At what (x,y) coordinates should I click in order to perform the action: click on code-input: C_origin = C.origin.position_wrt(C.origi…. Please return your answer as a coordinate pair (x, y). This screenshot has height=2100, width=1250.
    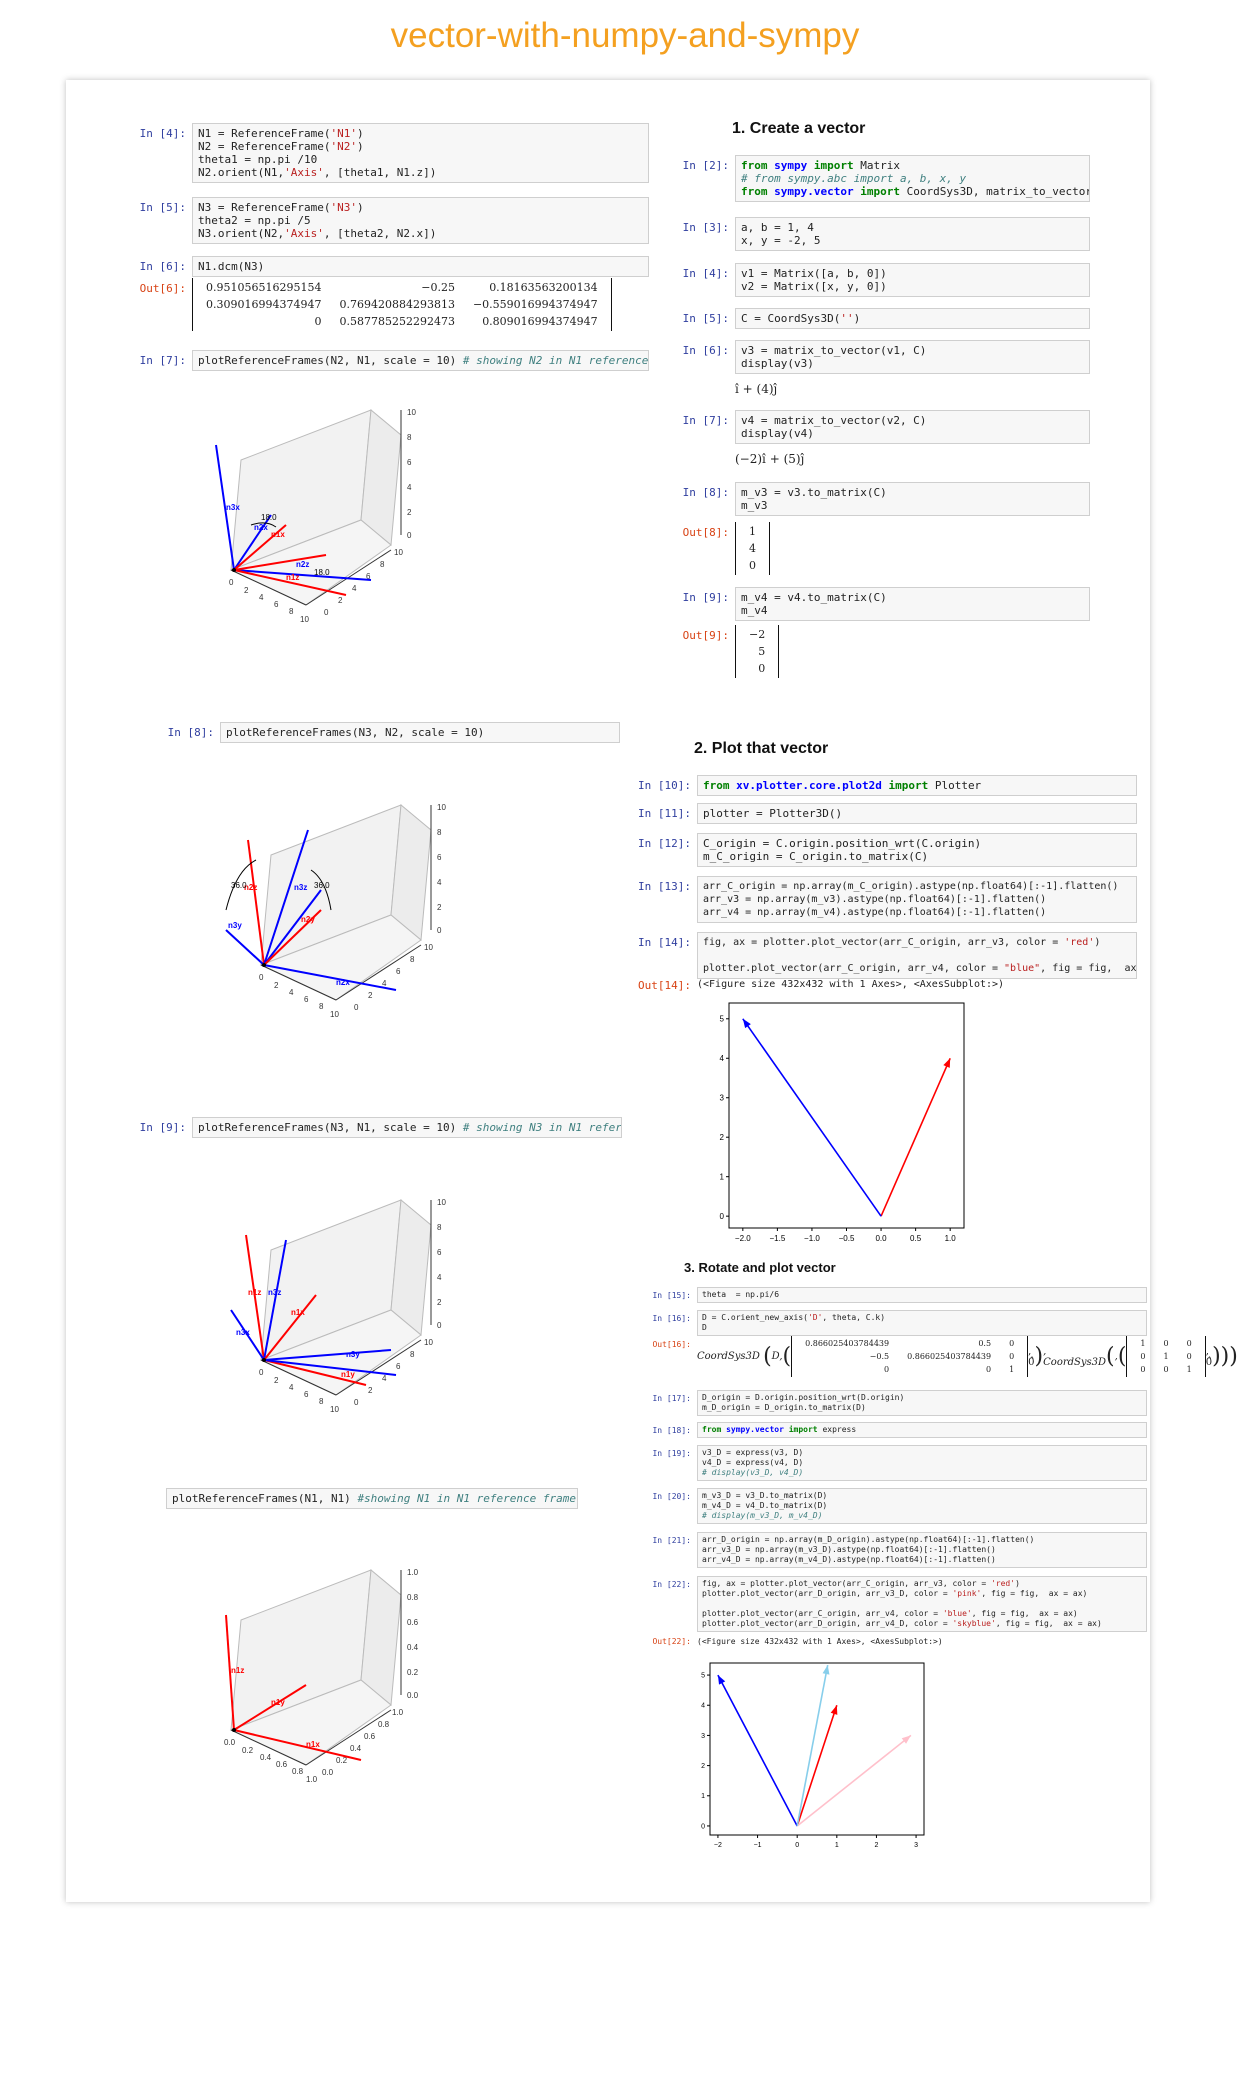
    Looking at the image, I should click on (917, 850).